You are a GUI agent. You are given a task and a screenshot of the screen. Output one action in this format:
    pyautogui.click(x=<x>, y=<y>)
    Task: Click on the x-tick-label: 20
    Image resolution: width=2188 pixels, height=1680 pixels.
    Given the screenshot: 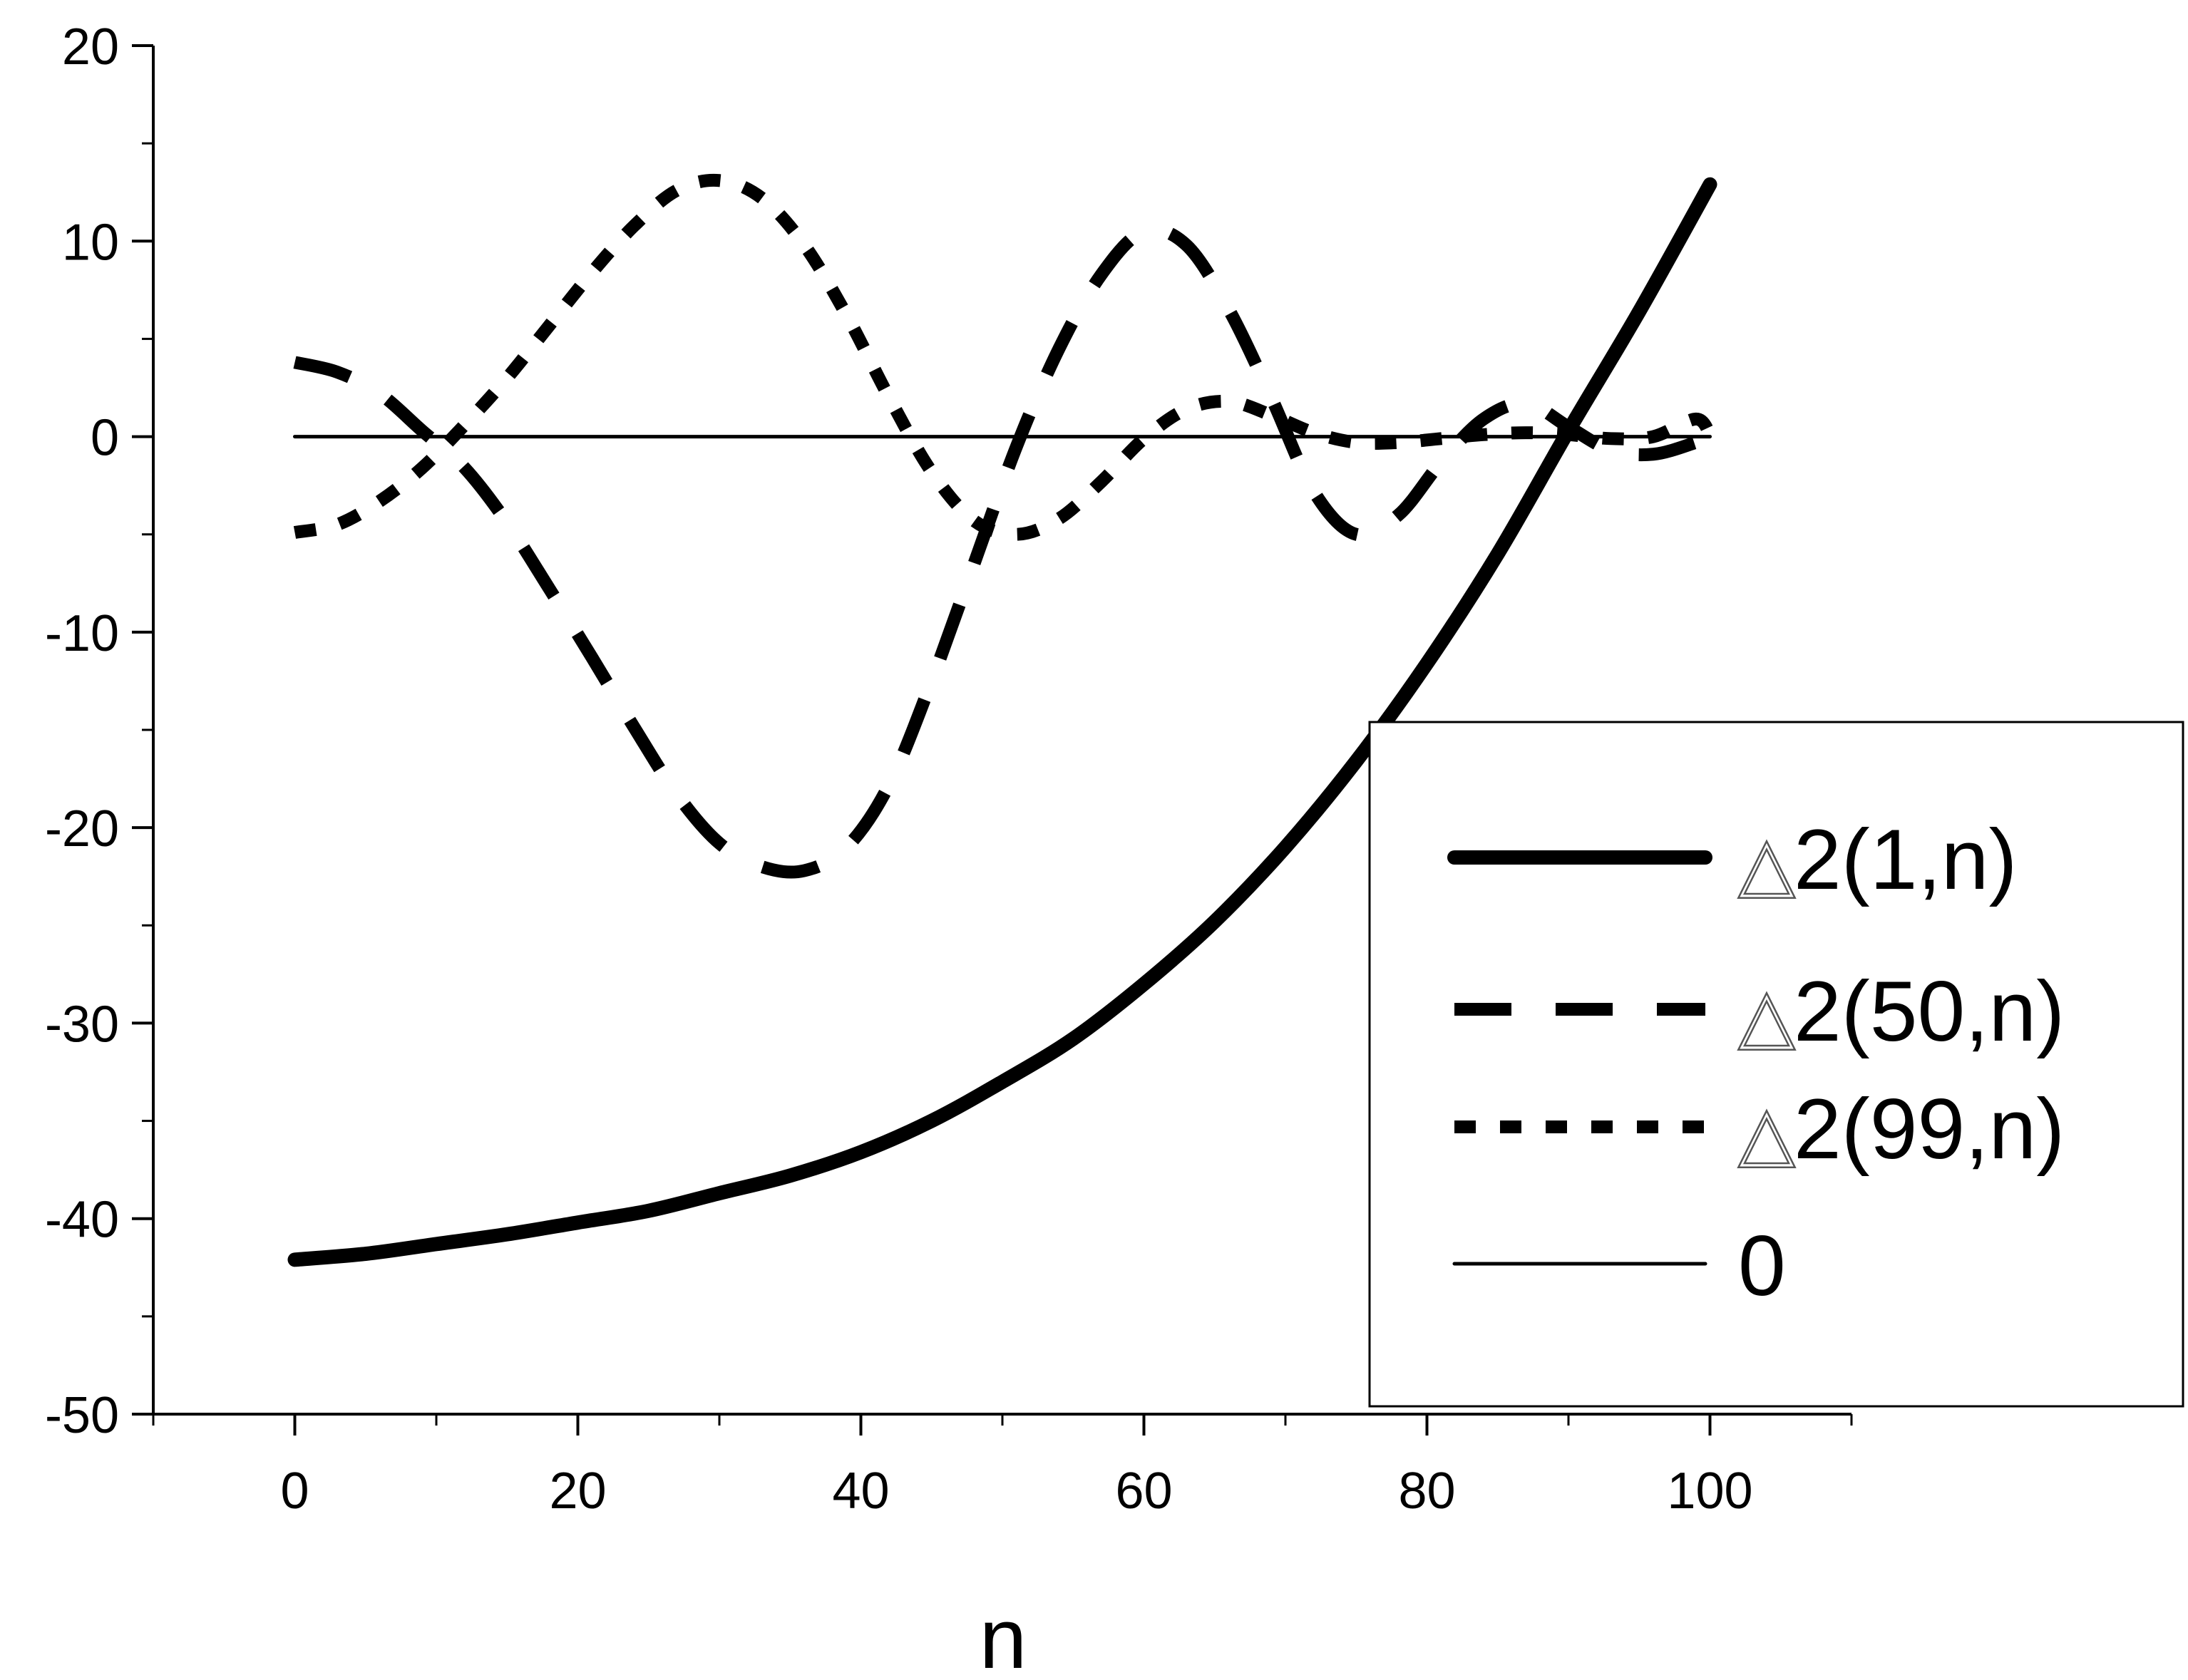 What is the action you would take?
    pyautogui.click(x=577, y=1491)
    